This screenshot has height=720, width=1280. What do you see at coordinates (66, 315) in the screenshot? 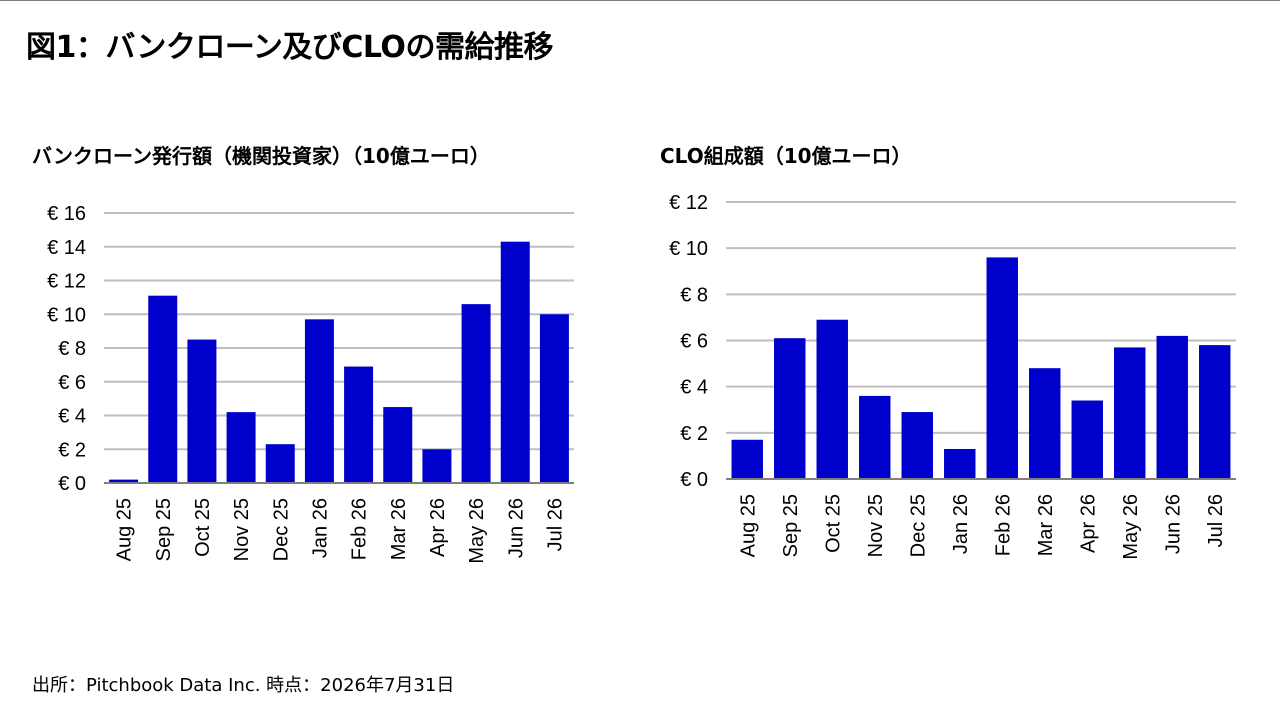
I see `bank-loan-y-tick-label: € 10` at bounding box center [66, 315].